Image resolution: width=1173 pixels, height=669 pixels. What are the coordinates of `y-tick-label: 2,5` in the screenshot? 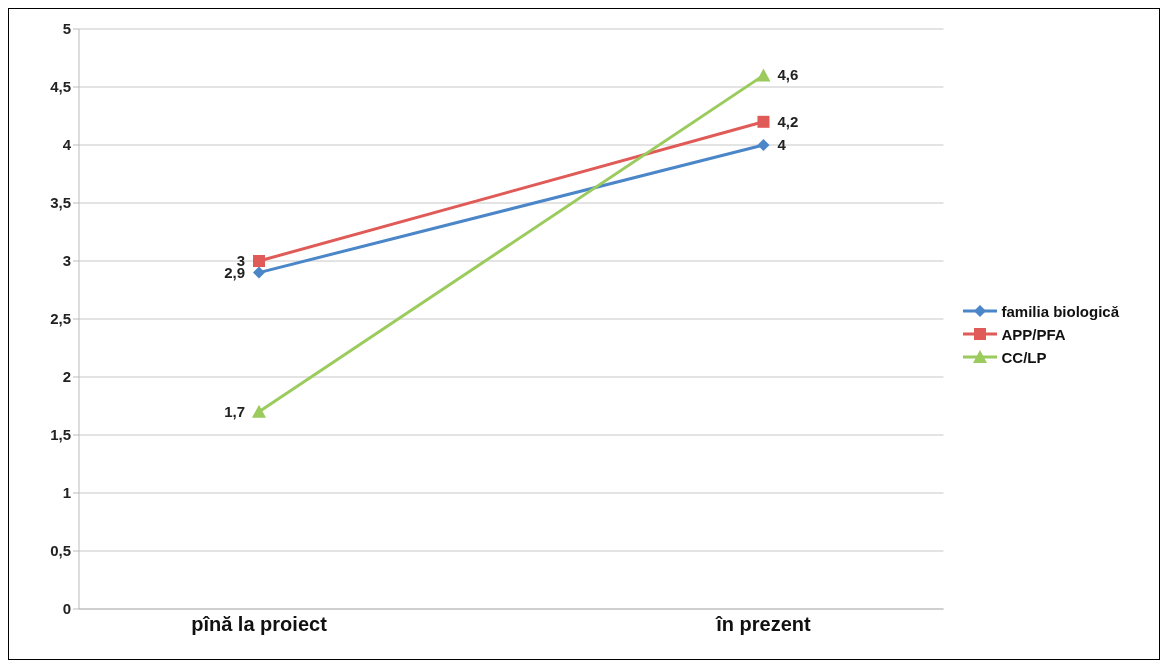 It's located at (60, 319).